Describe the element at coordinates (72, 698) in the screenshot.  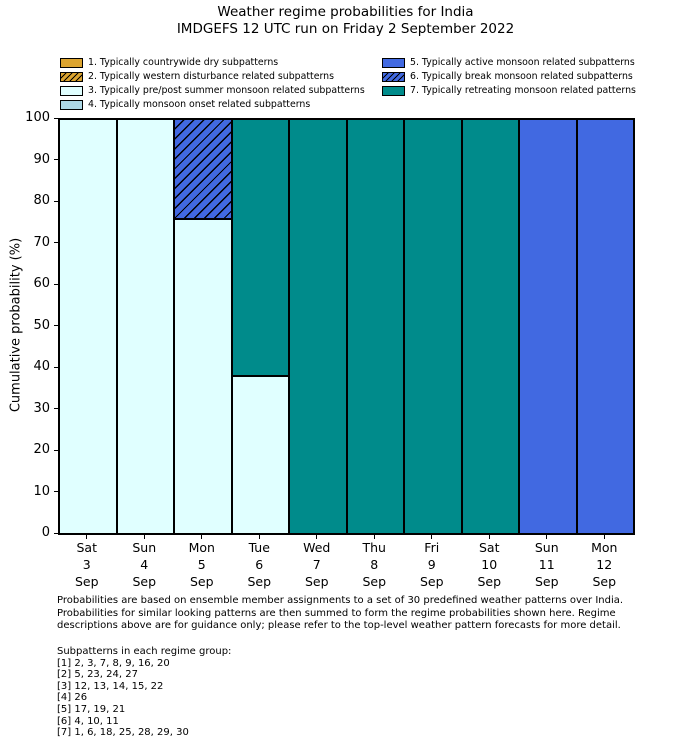
I see `subpattern-line: [4] 26` at that location.